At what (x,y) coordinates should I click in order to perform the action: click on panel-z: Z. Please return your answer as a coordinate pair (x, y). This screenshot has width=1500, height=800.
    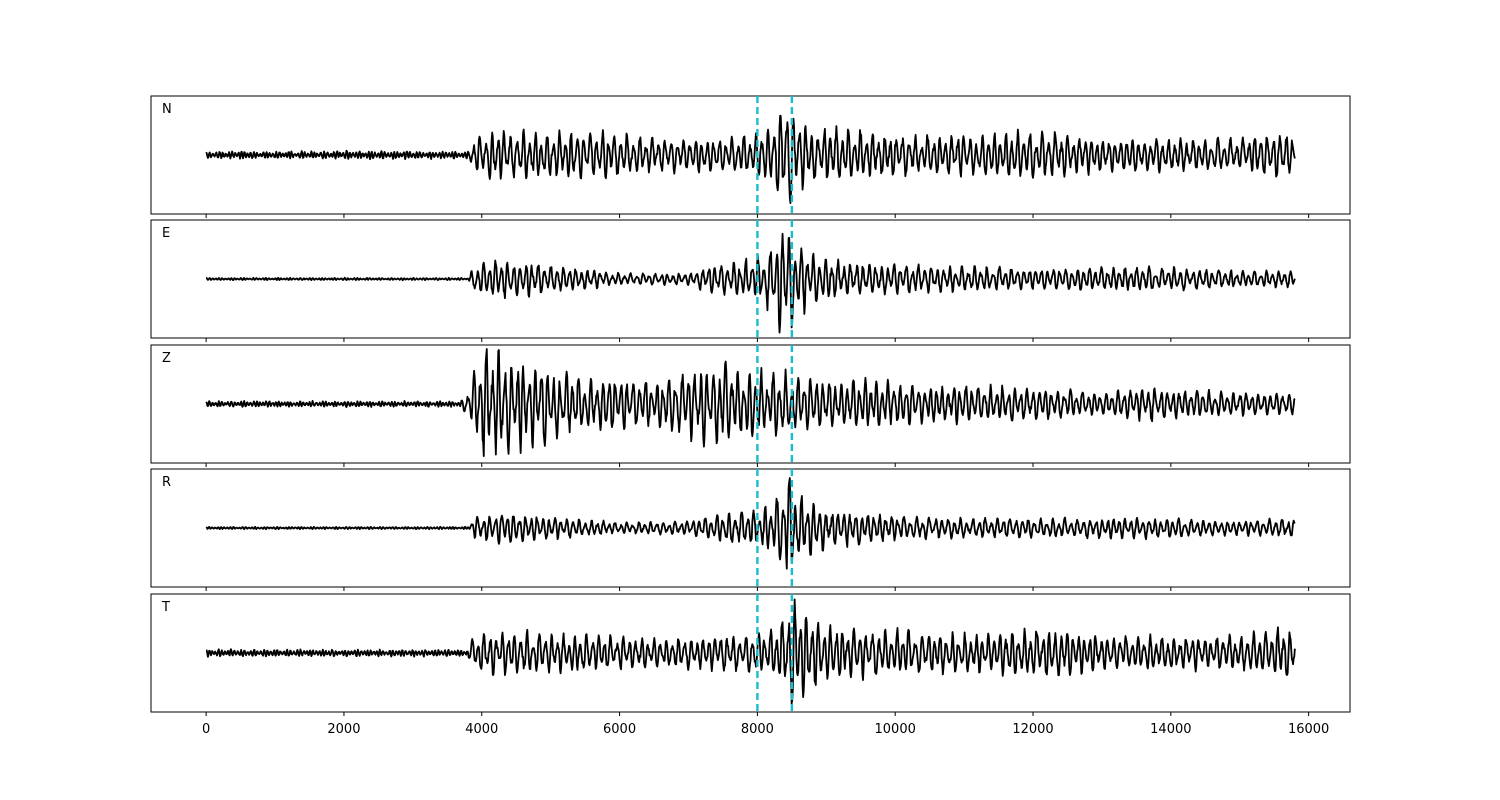
    Looking at the image, I should click on (750, 405).